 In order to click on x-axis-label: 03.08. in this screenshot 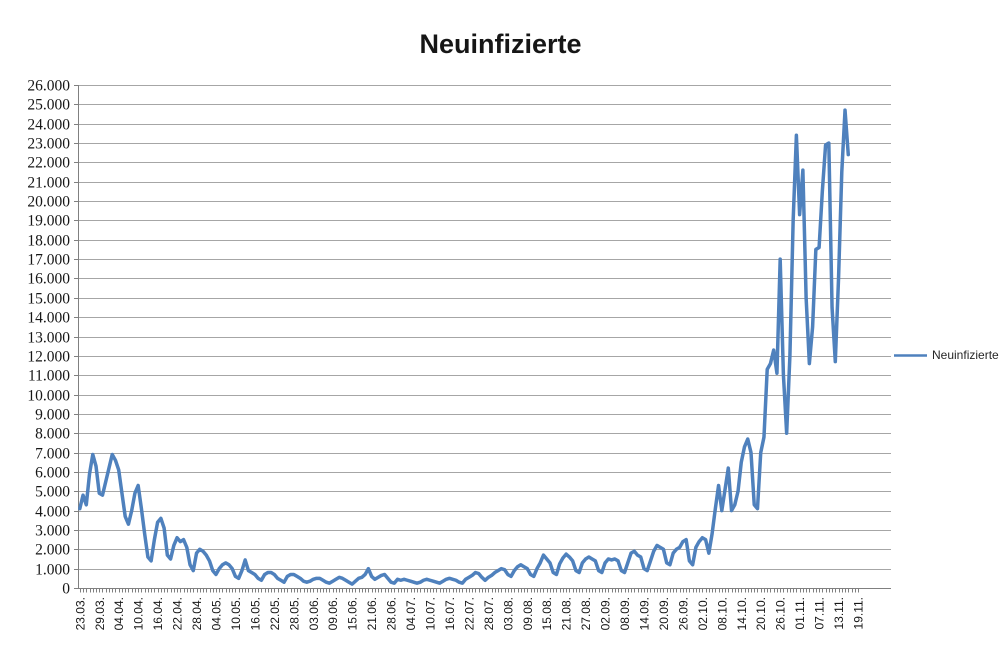, I will do `click(508, 613)`.